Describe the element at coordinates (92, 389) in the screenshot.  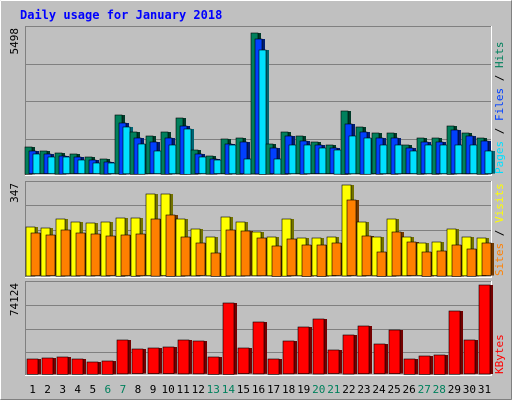
I see `x-tick-label-day-5: 5` at that location.